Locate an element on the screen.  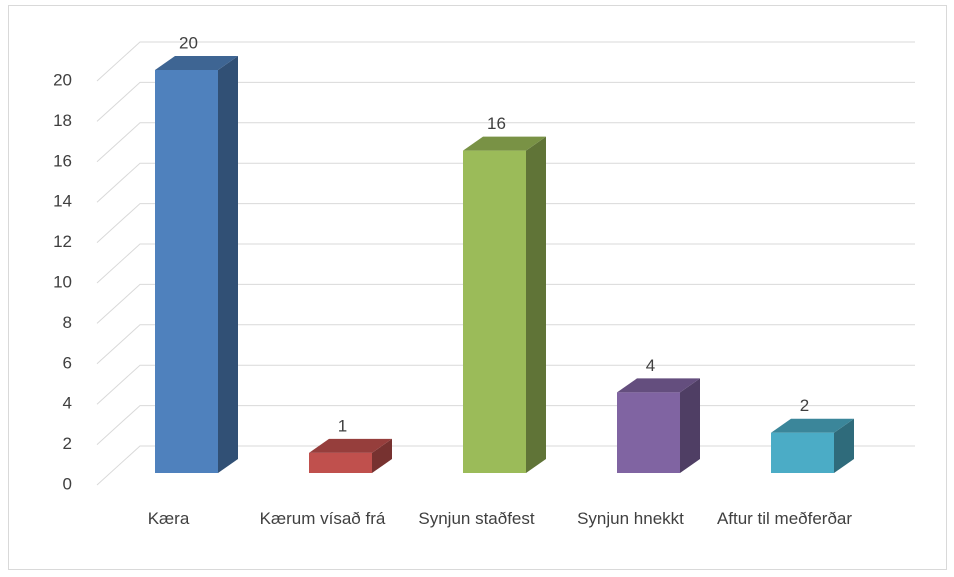
x-tick-label: Kærum vísað frá is located at coordinates (322, 518).